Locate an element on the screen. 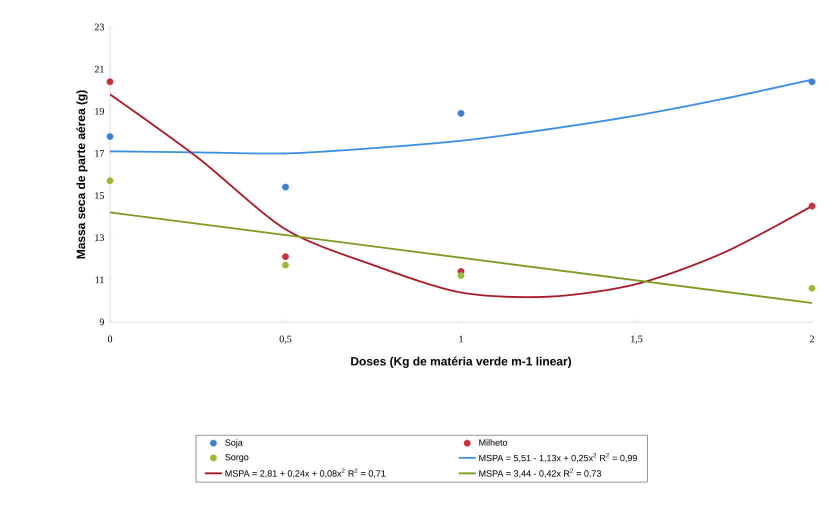  legend-label: MSPA = 5,51 - 1,13x + 0,25x$^{2}$ R$^{2}$ = 0,99 is located at coordinates (558, 457).